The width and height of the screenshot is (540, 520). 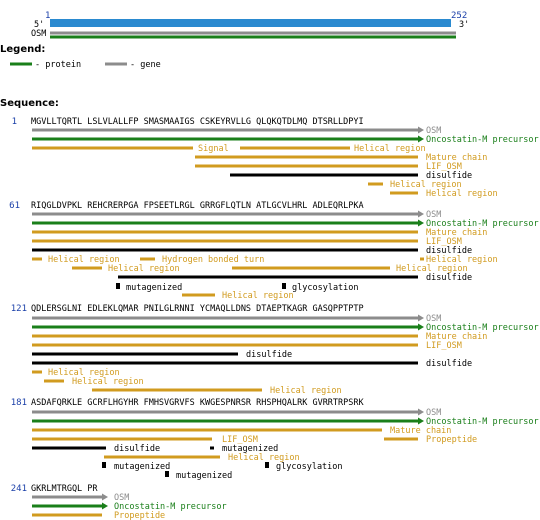 I want to click on overview-track: 1 252 5' 3' OSM, so click(x=250, y=25).